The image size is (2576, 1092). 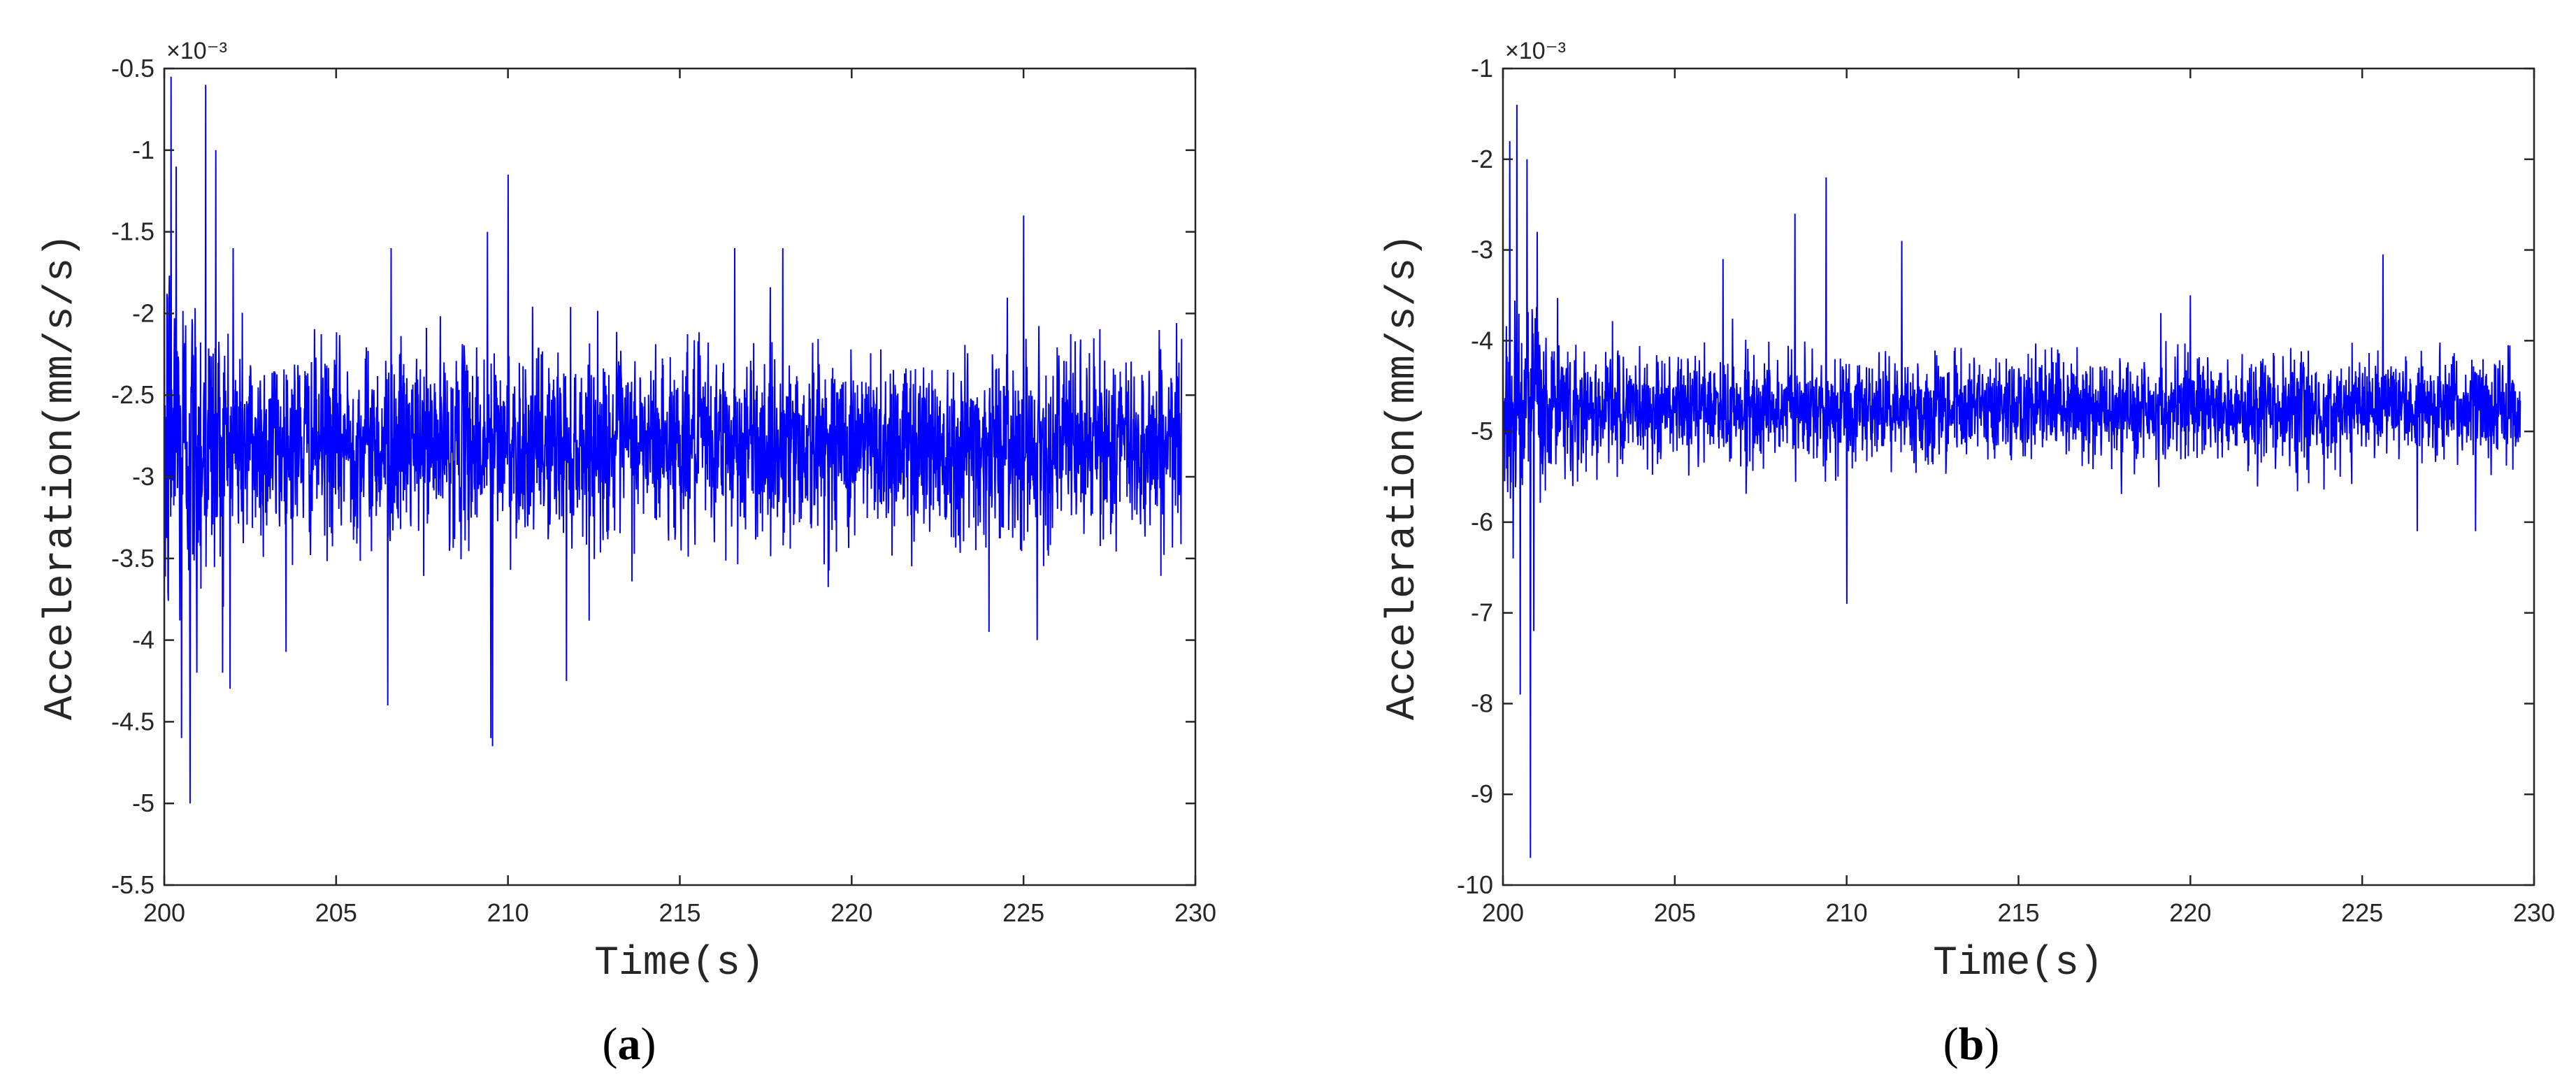 What do you see at coordinates (1482, 703) in the screenshot?
I see `y-tick-label: -8` at bounding box center [1482, 703].